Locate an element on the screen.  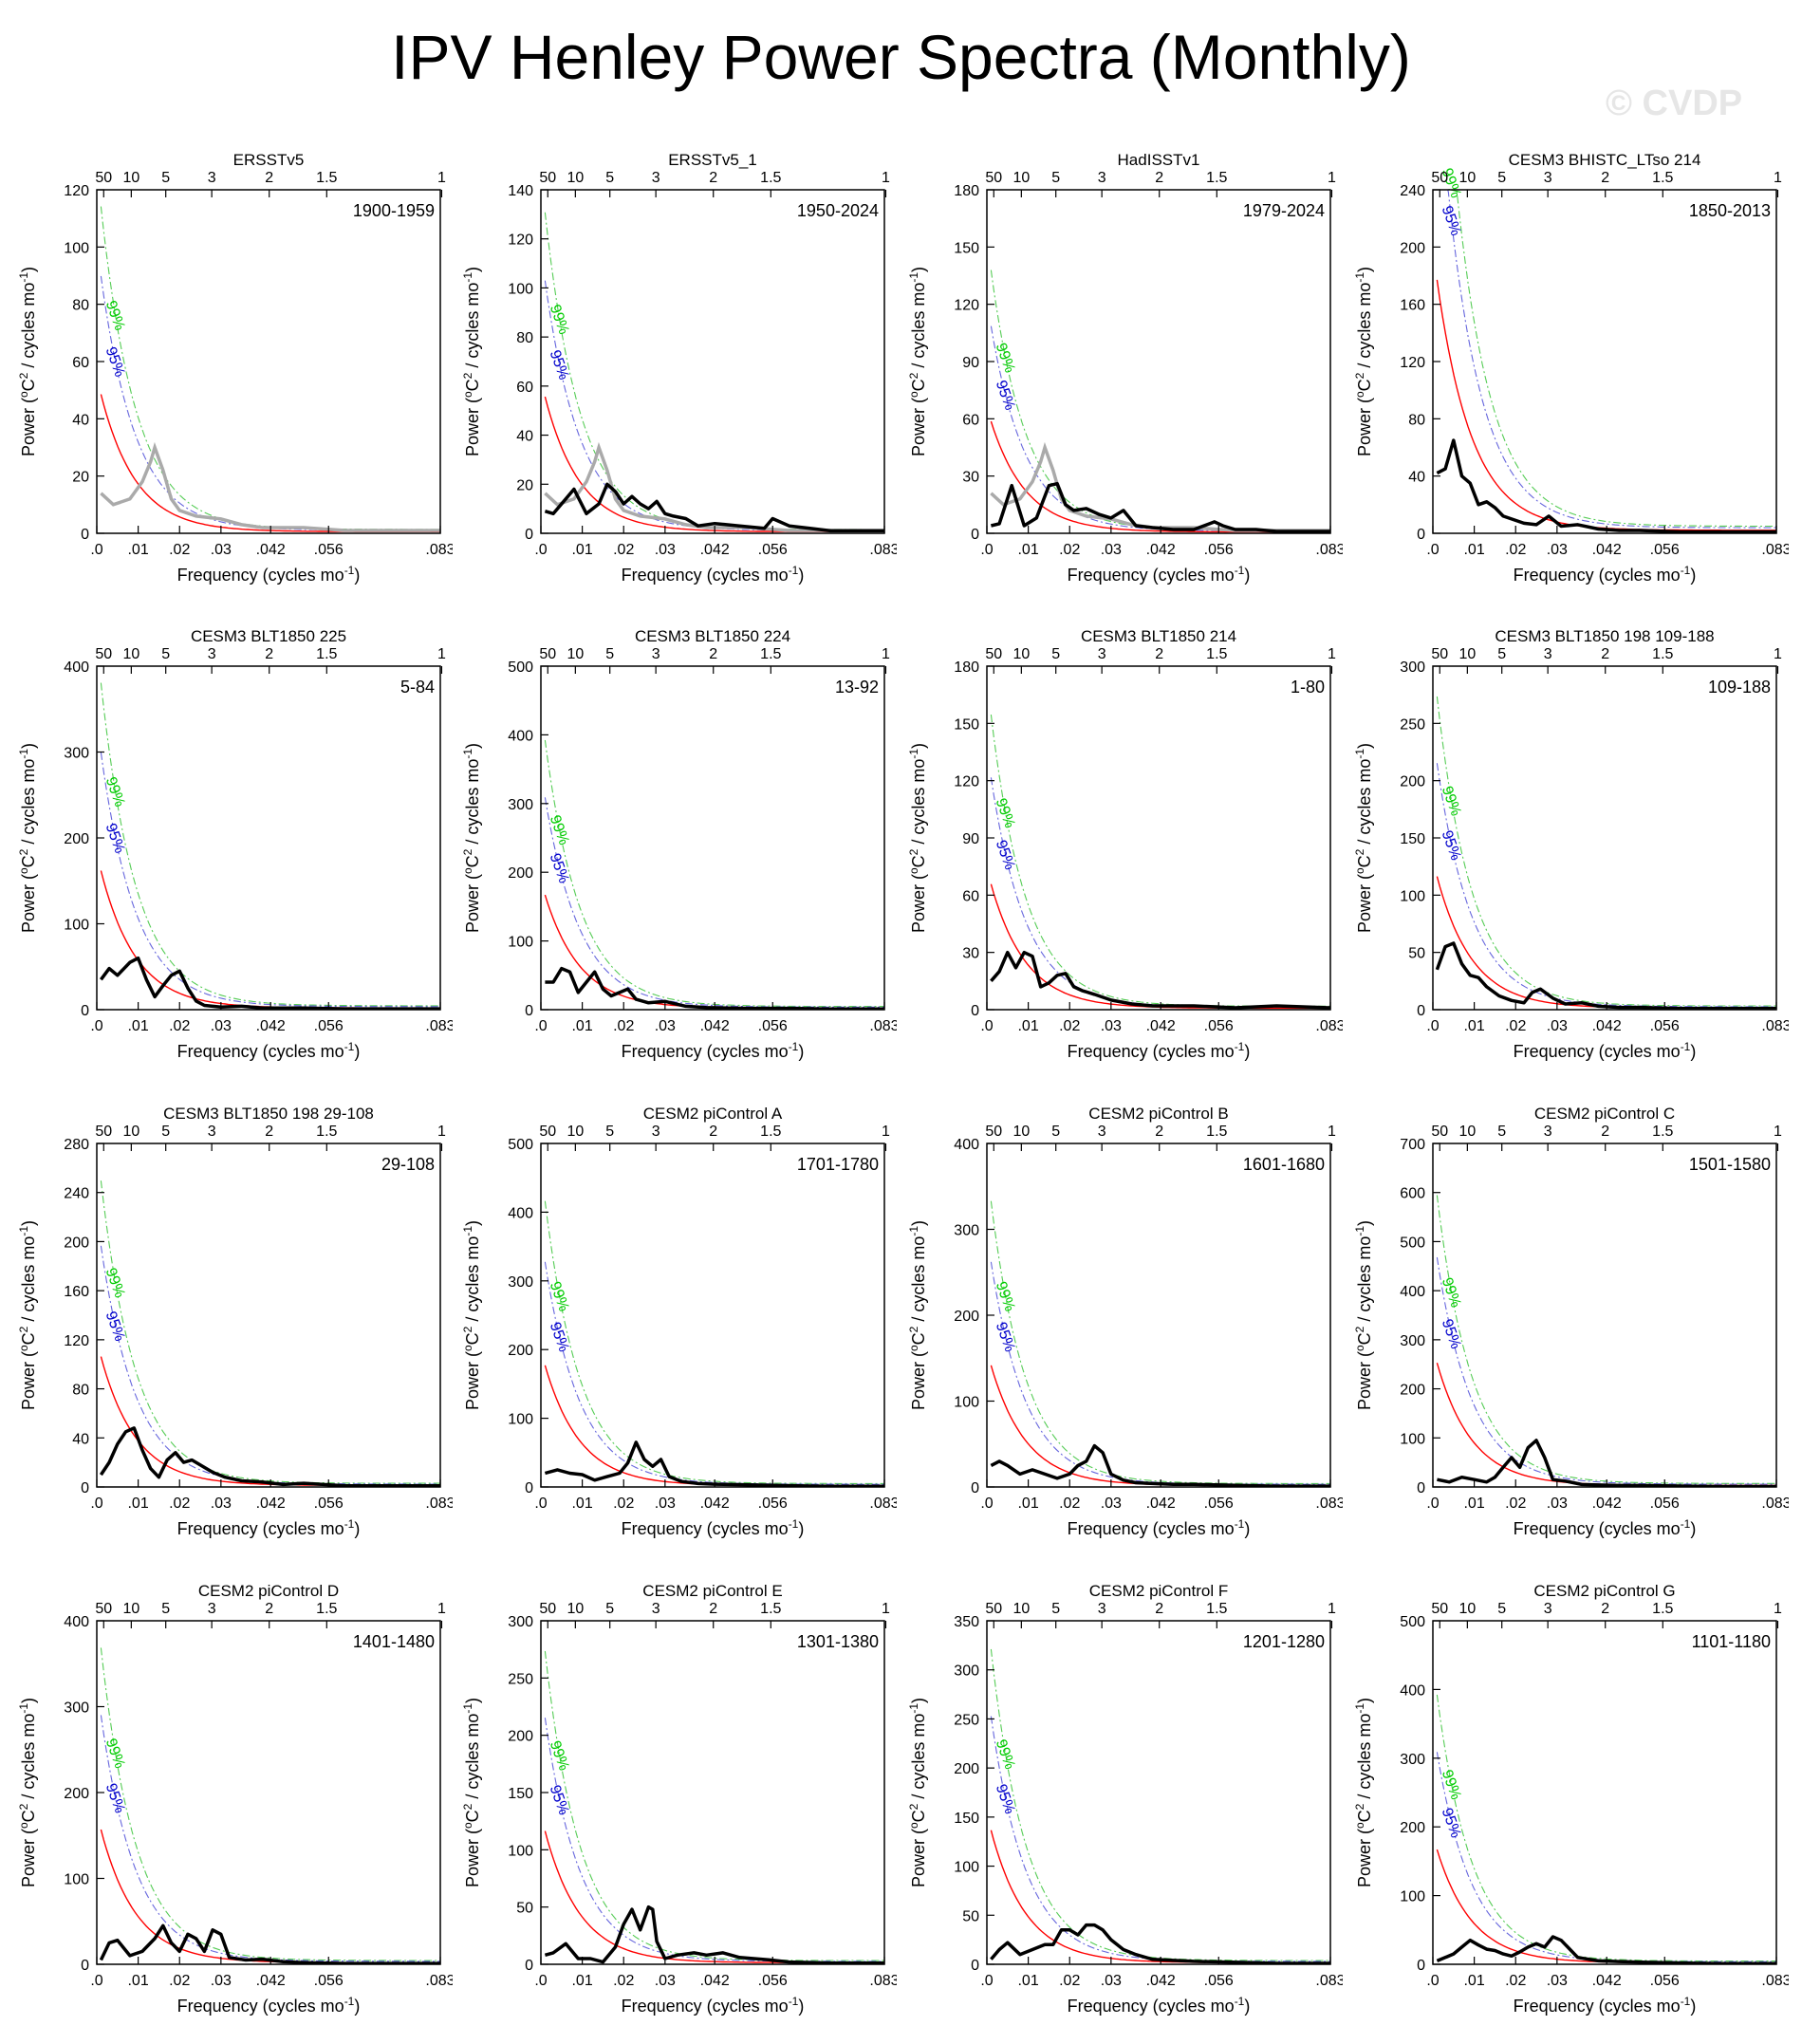
period-label: 1401-1480 is located at coordinates (394, 1641).